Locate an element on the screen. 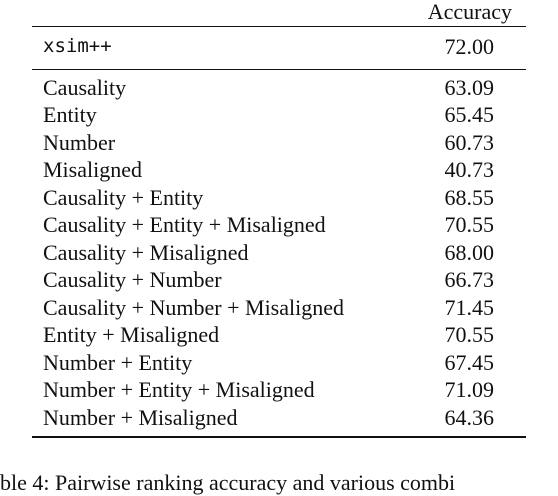 The height and width of the screenshot is (496, 558). row-name: Number + Entity is located at coordinates (118, 362).